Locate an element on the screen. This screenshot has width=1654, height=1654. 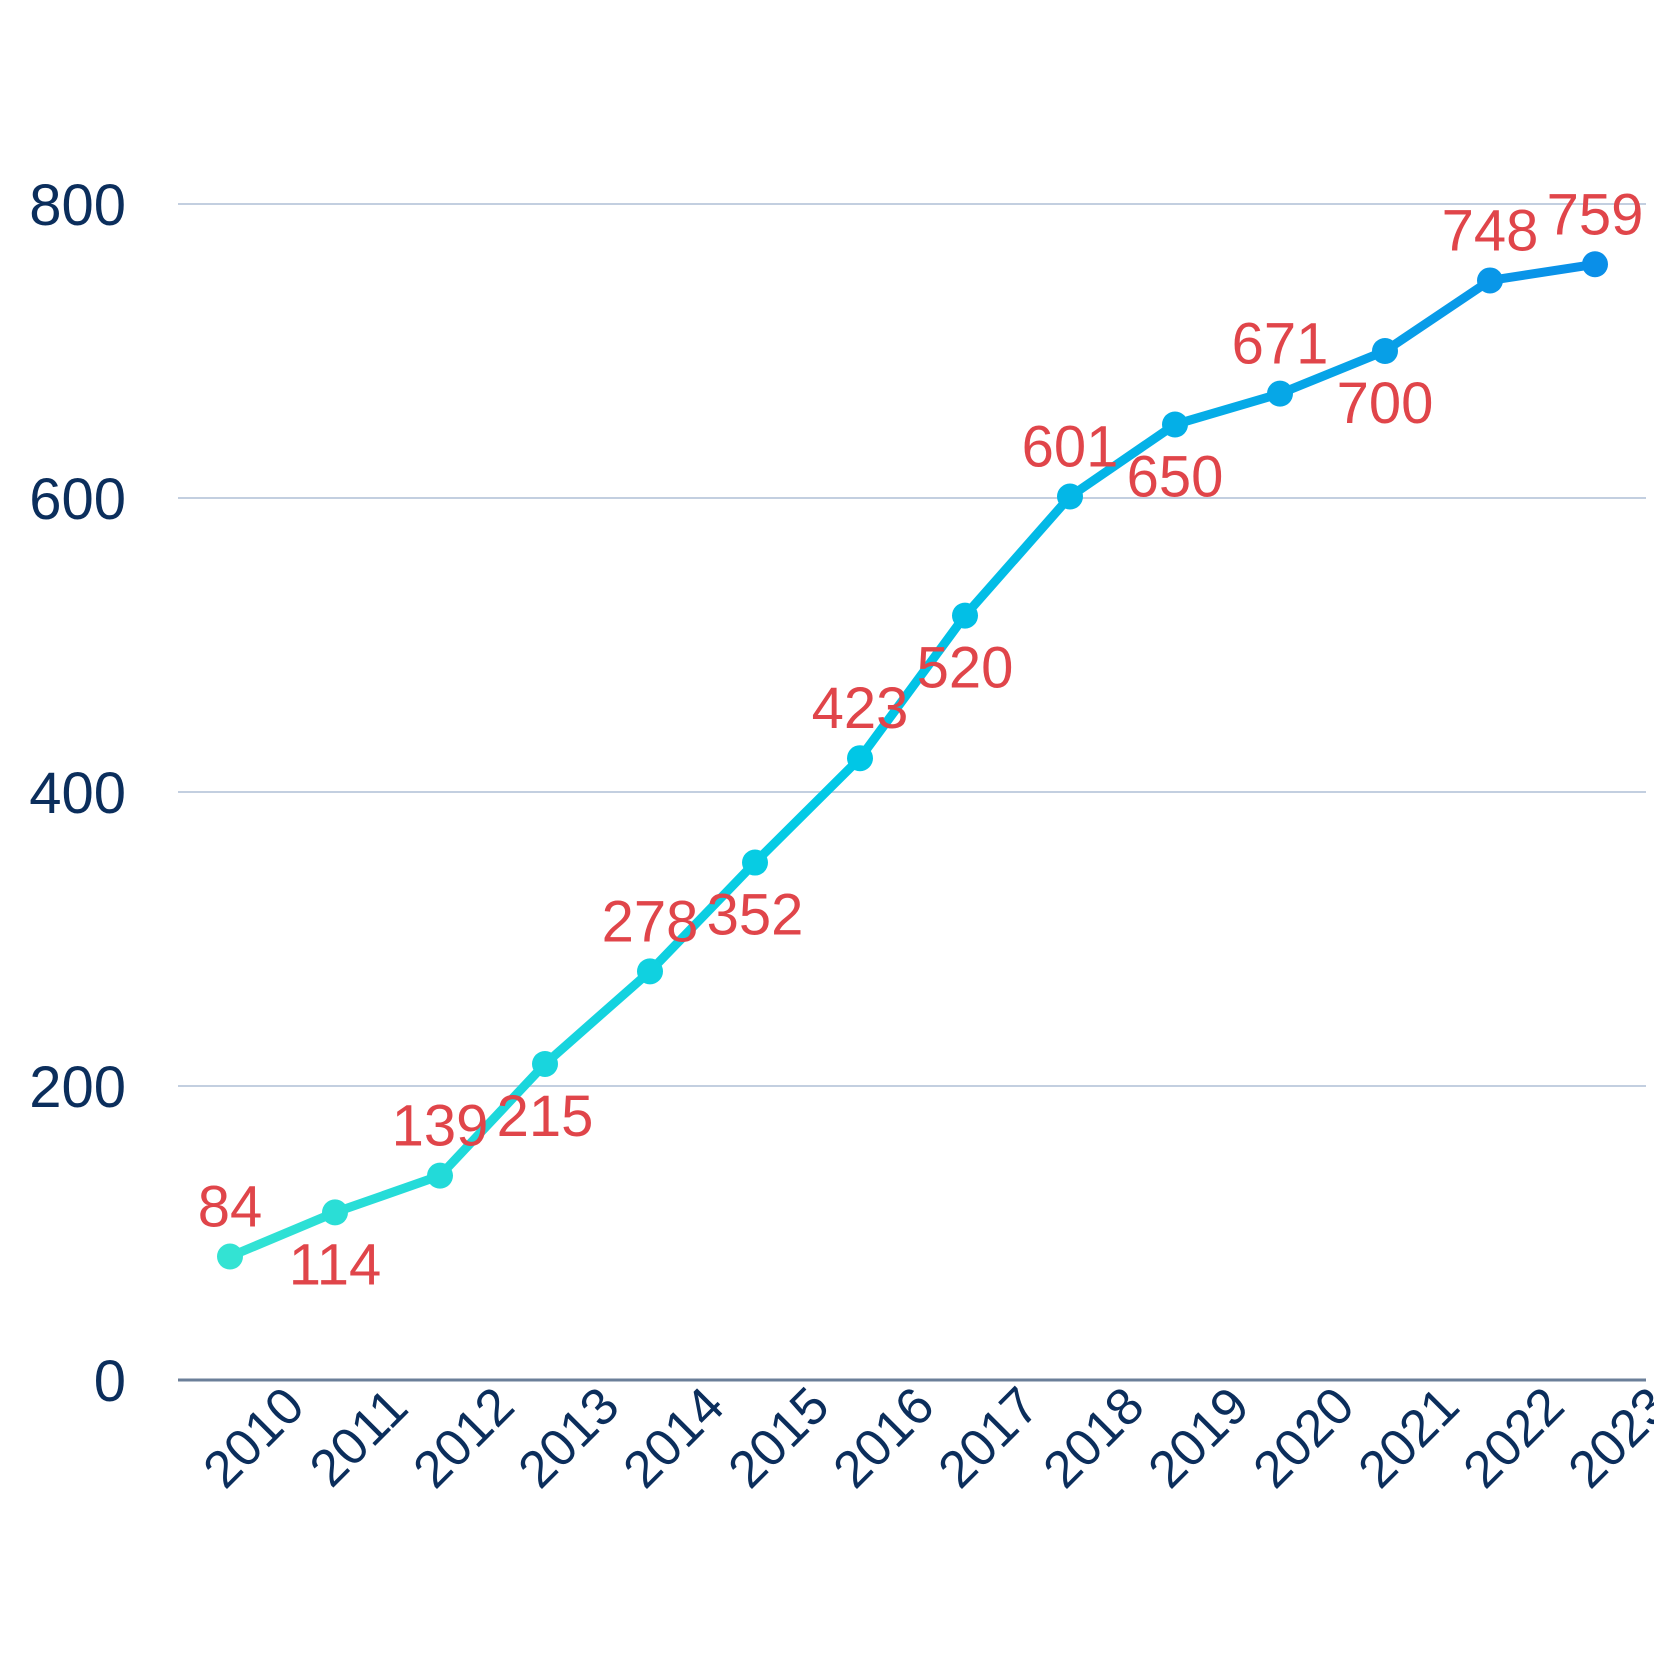
y-tick-label: 400 is located at coordinates (77, 793).